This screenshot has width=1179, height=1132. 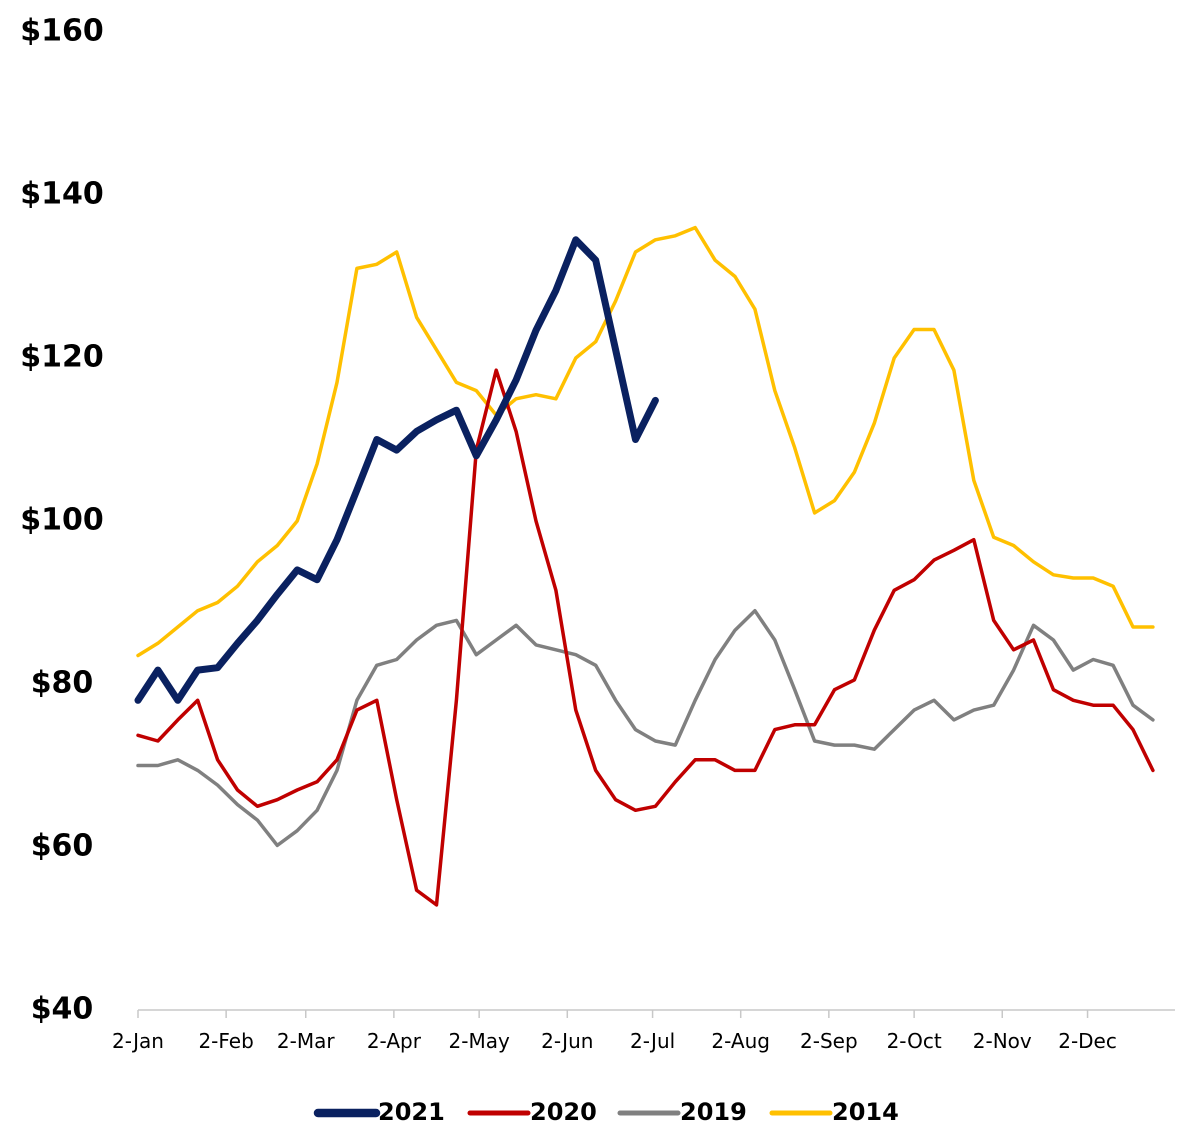 What do you see at coordinates (394, 1041) in the screenshot?
I see `x-tick-label: 2-Apr` at bounding box center [394, 1041].